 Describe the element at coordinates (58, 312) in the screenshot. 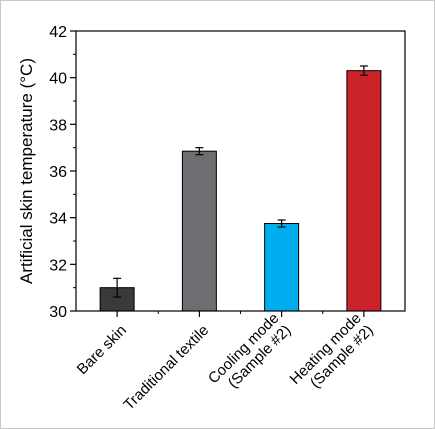

I see `y-tick-label: 30` at that location.